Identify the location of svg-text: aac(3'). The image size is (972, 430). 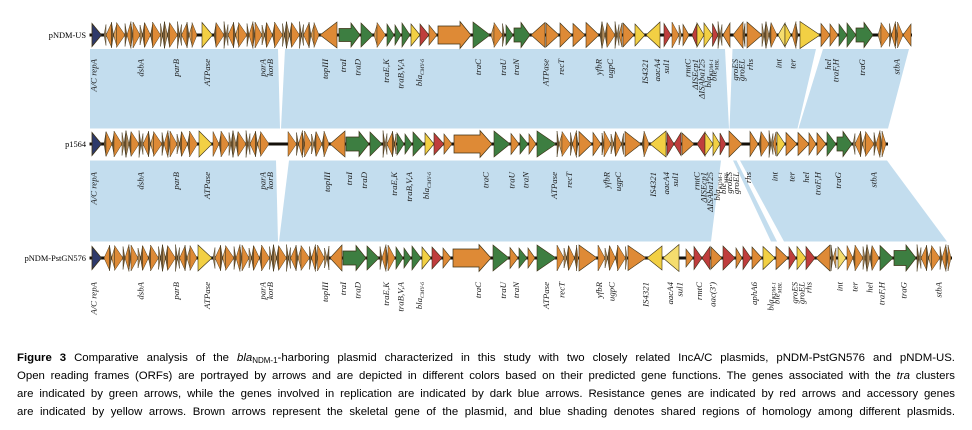
(713, 294).